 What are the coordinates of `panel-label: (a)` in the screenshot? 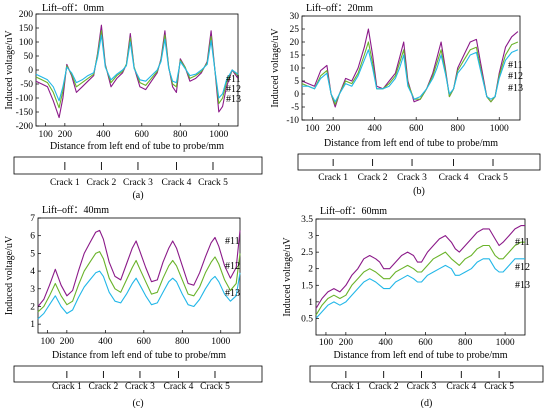 It's located at (137, 195).